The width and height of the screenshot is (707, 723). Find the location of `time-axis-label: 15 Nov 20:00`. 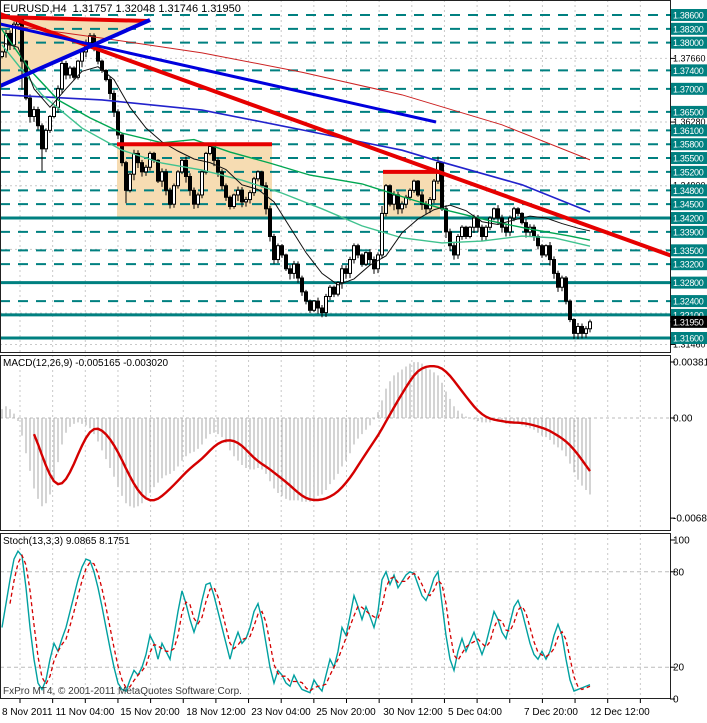

time-axis-label: 15 Nov 20:00 is located at coordinates (150, 712).